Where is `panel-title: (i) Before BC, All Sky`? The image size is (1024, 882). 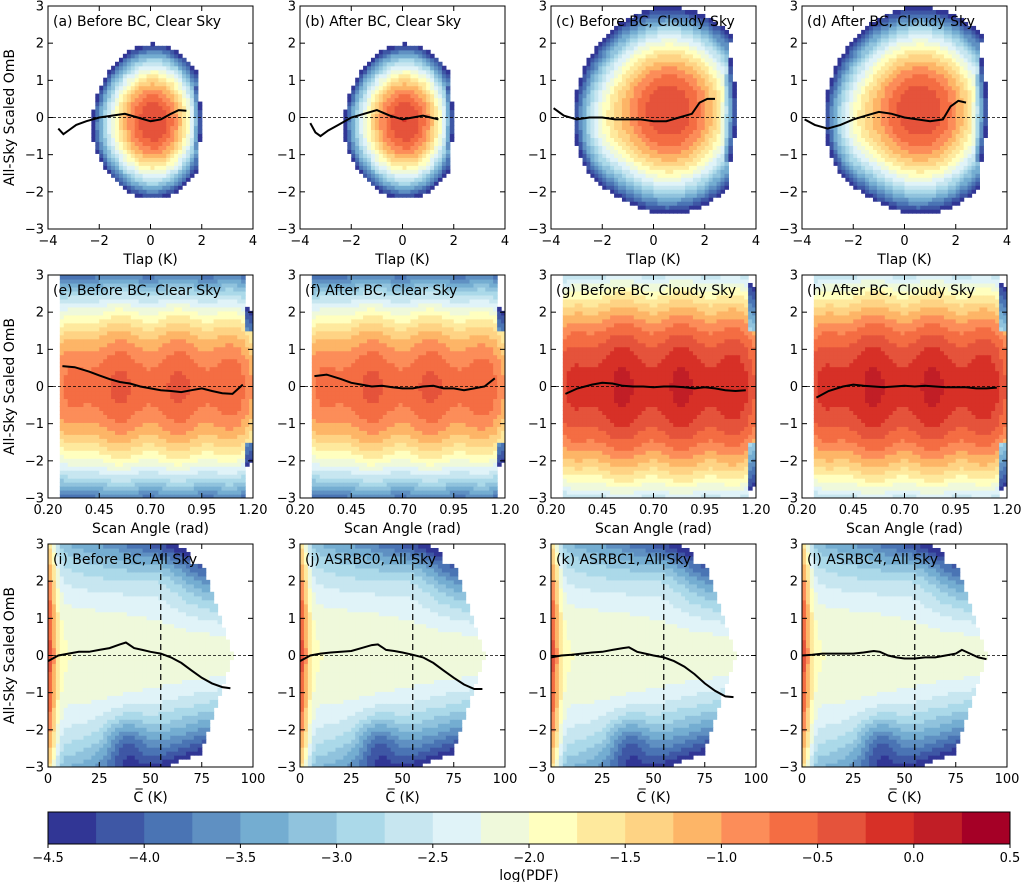 panel-title: (i) Before BC, All Sky is located at coordinates (125, 560).